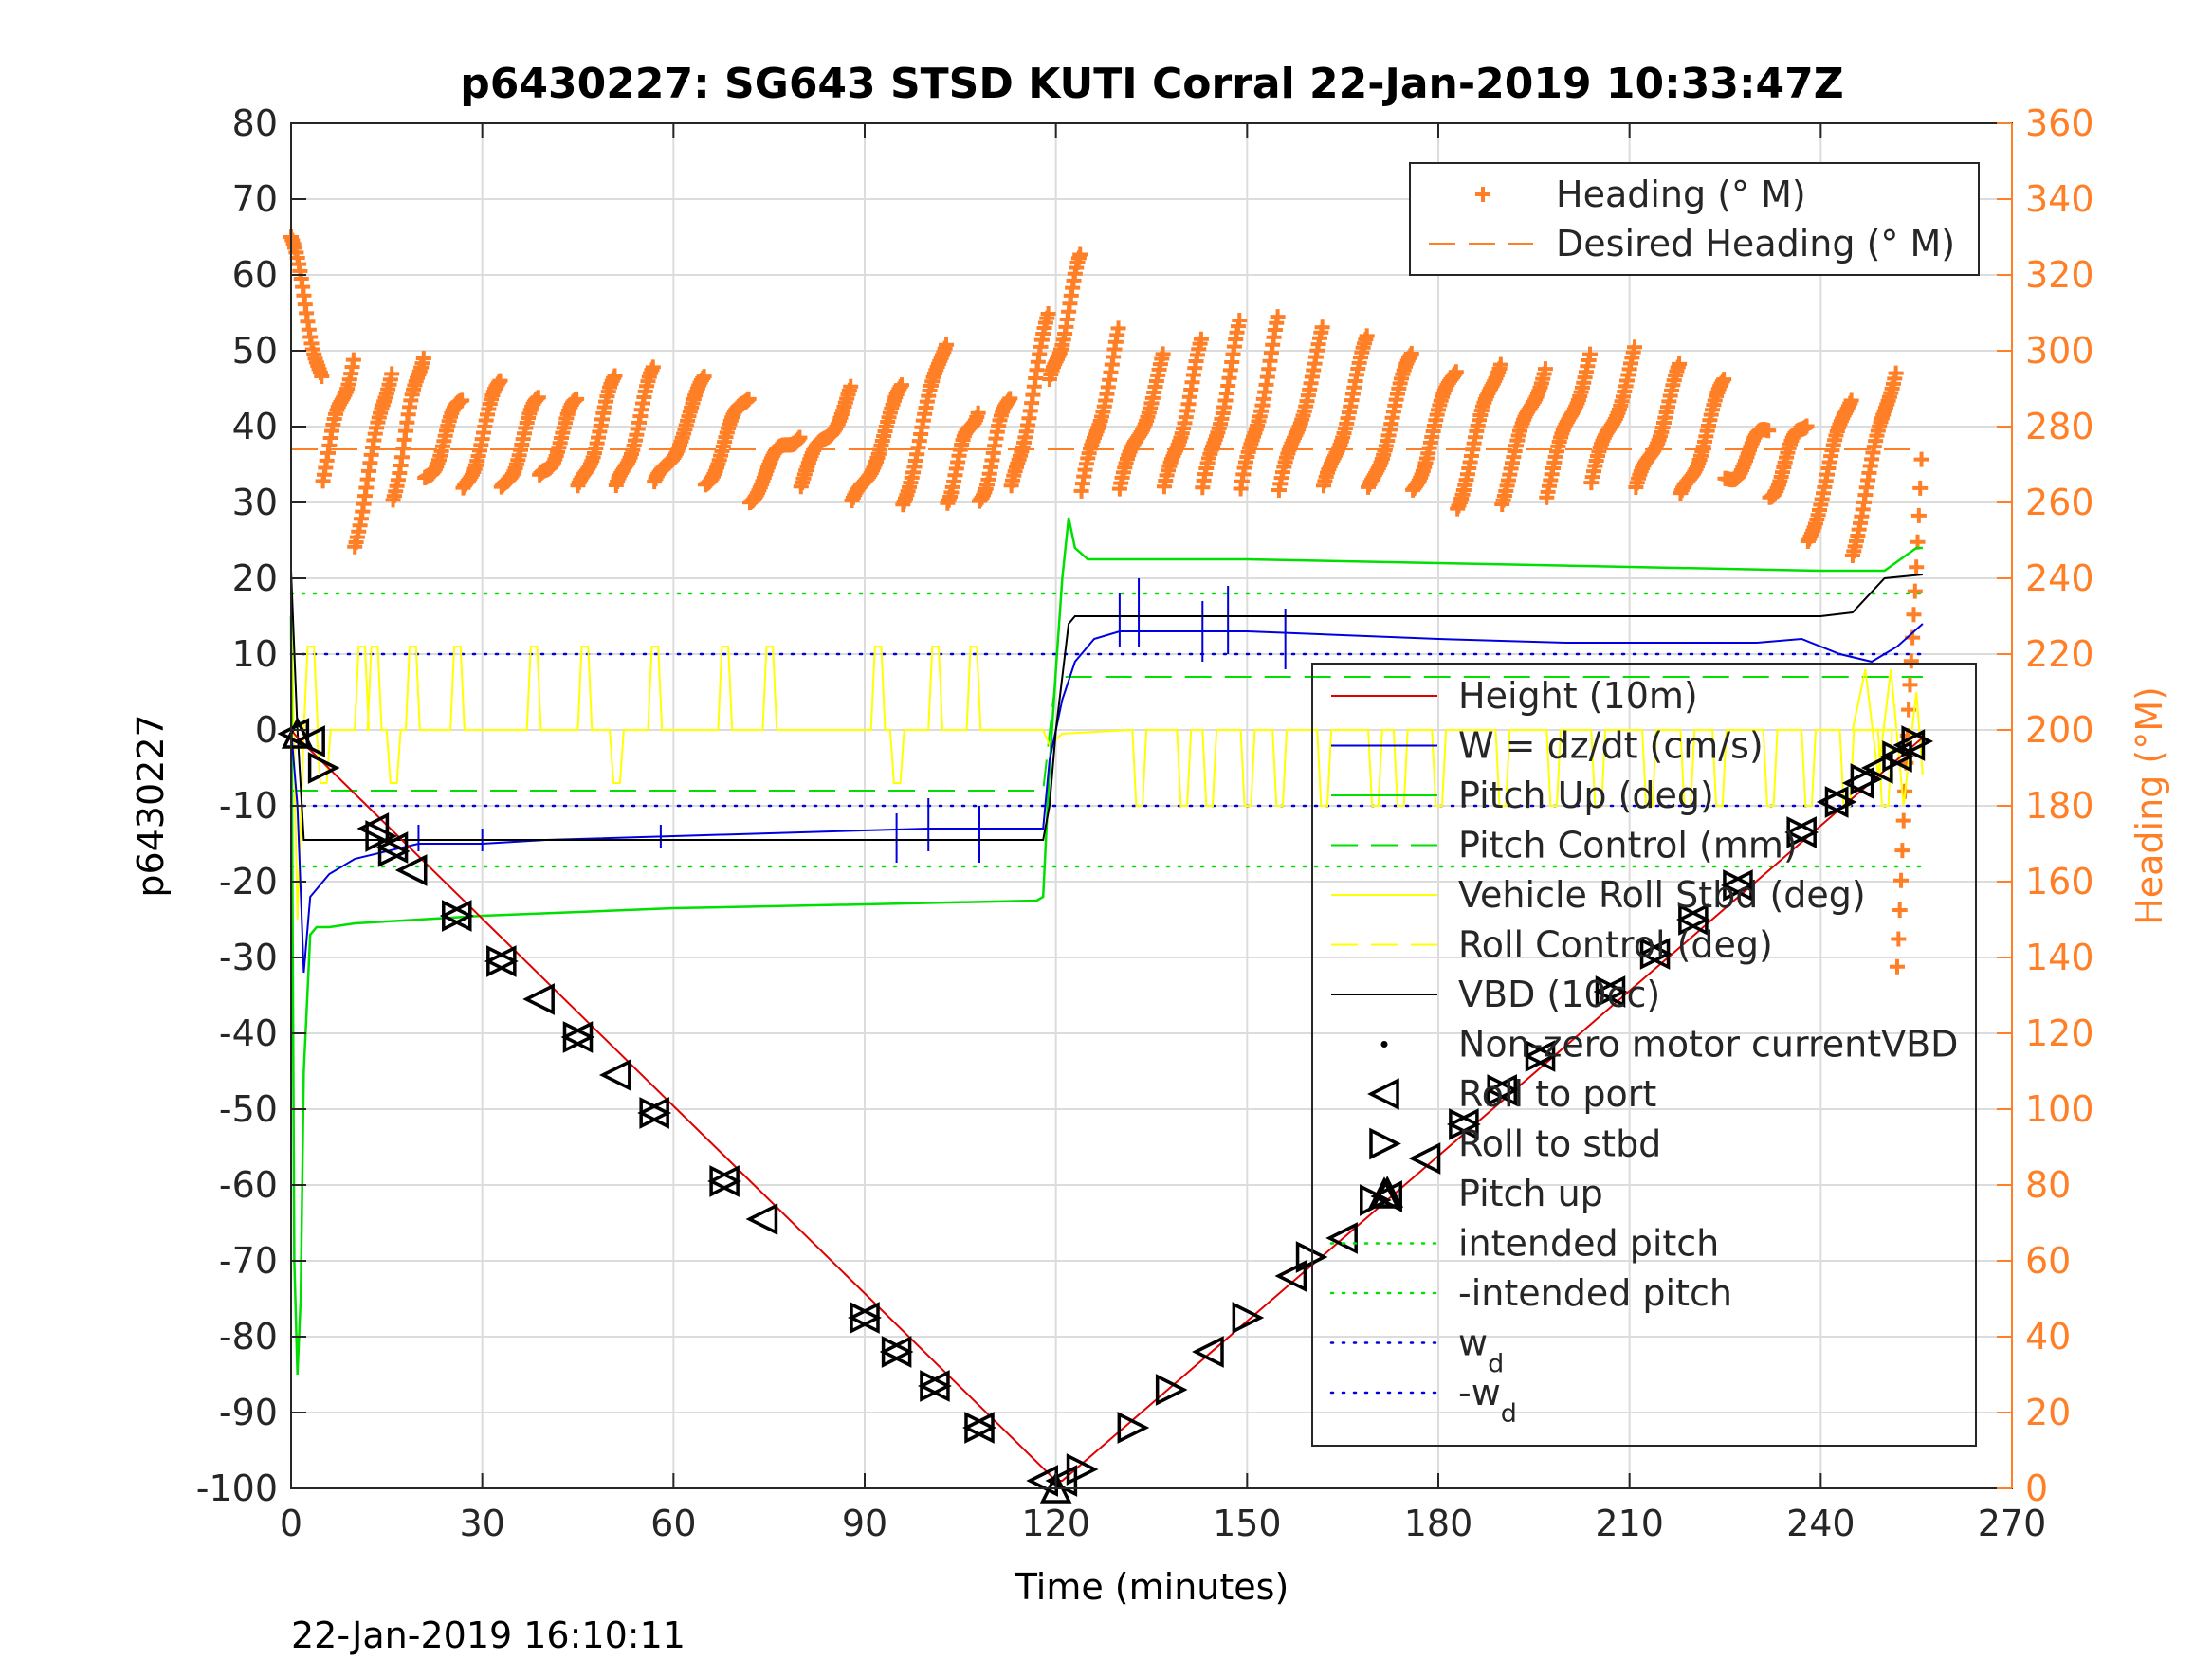 The width and height of the screenshot is (2212, 1659). I want to click on legend-heading: Heading (° M) Desired Heading (° M), so click(1694, 219).